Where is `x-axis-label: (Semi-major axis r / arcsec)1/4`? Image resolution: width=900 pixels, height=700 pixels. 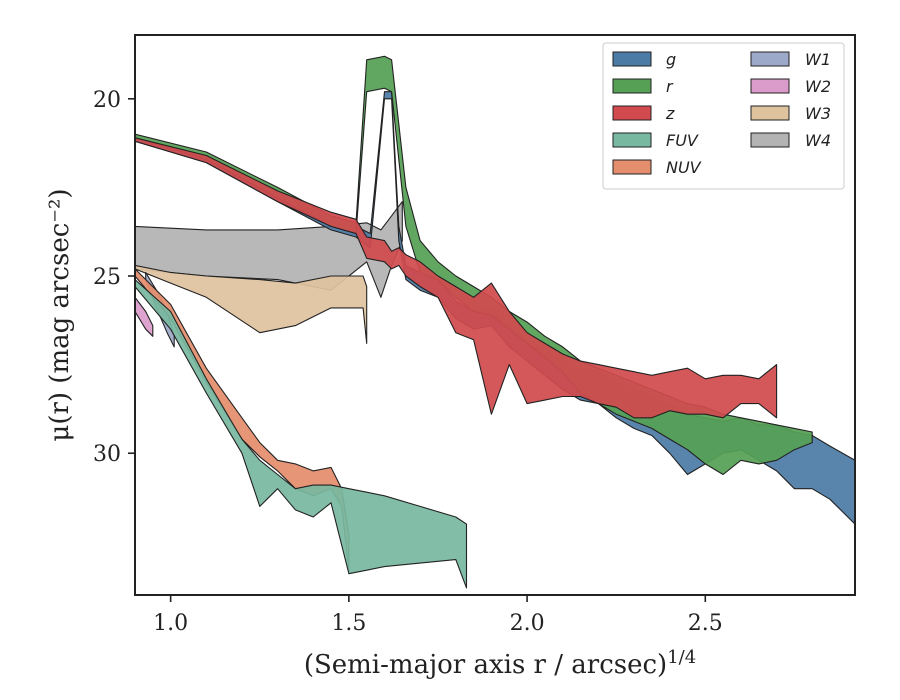
x-axis-label: (Semi-major axis r / arcsec)1/4 is located at coordinates (500, 663).